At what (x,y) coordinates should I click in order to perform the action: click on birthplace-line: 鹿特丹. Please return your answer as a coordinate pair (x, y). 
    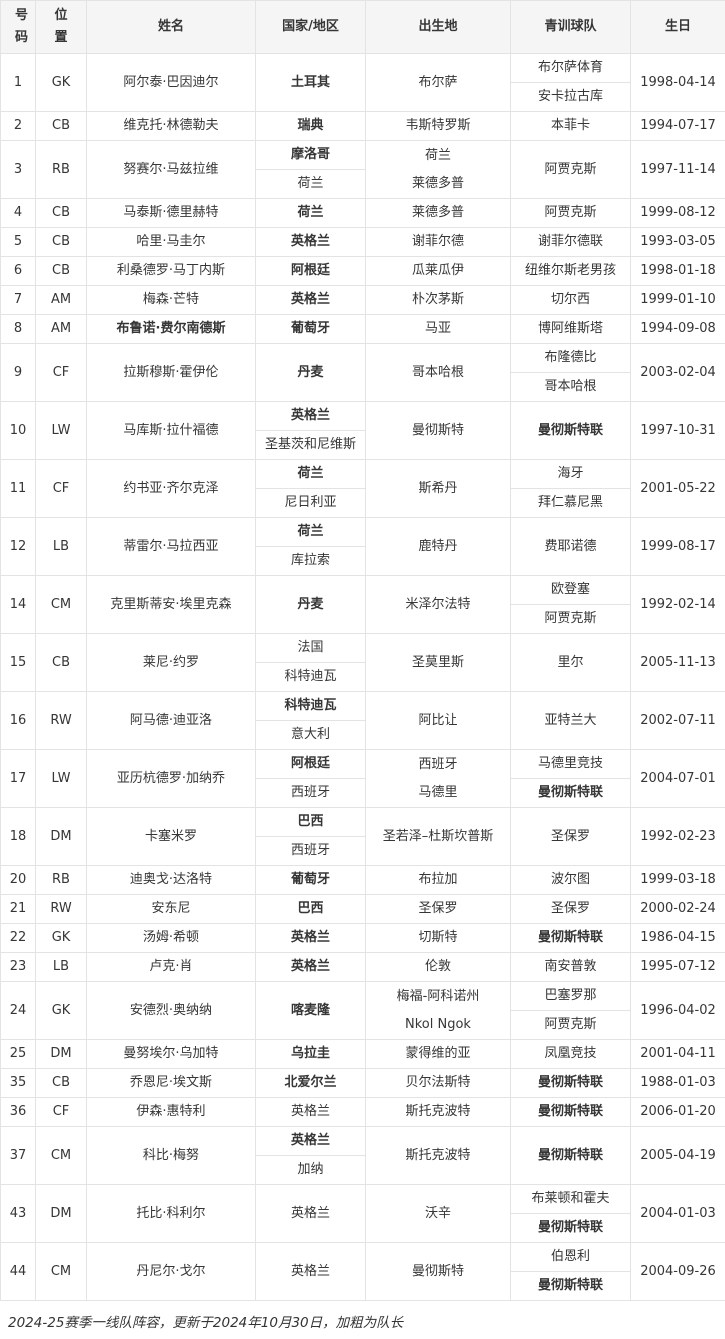
    Looking at the image, I should click on (438, 547).